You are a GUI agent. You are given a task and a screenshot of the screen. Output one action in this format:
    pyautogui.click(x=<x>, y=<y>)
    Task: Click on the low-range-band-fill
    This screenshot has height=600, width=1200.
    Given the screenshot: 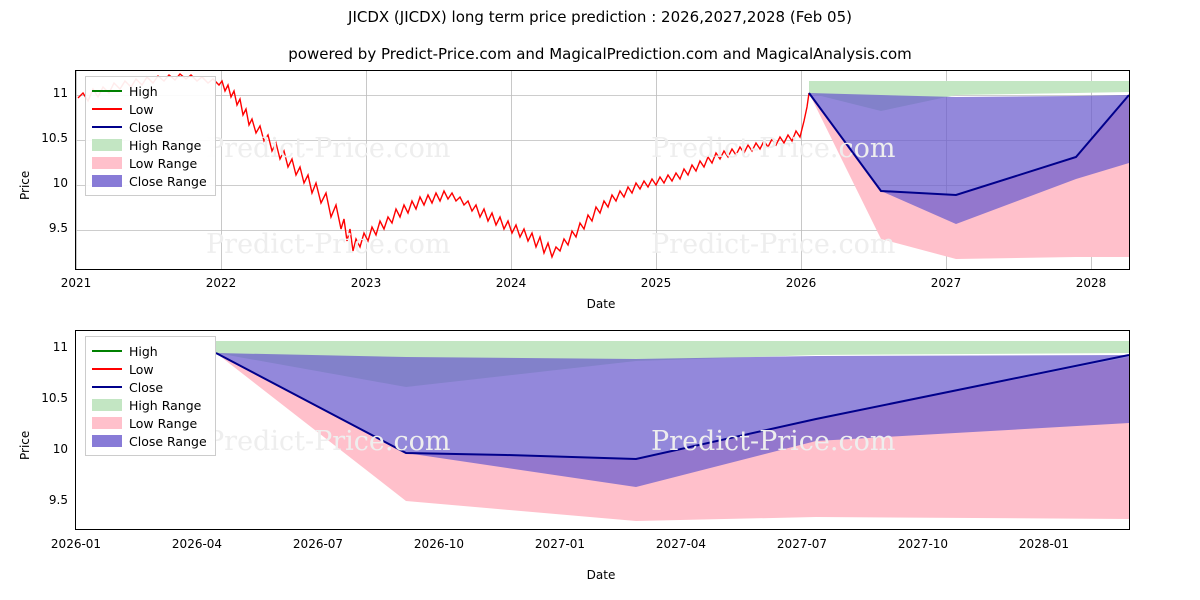 What is the action you would take?
    pyautogui.click(x=969, y=176)
    